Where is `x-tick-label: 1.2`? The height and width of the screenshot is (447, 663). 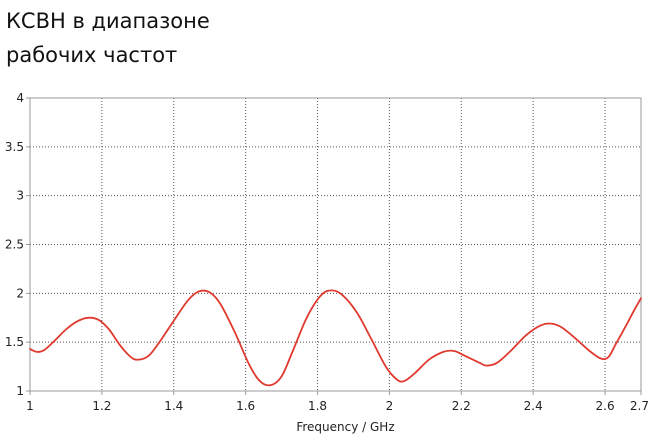
x-tick-label: 1.2 is located at coordinates (101, 406).